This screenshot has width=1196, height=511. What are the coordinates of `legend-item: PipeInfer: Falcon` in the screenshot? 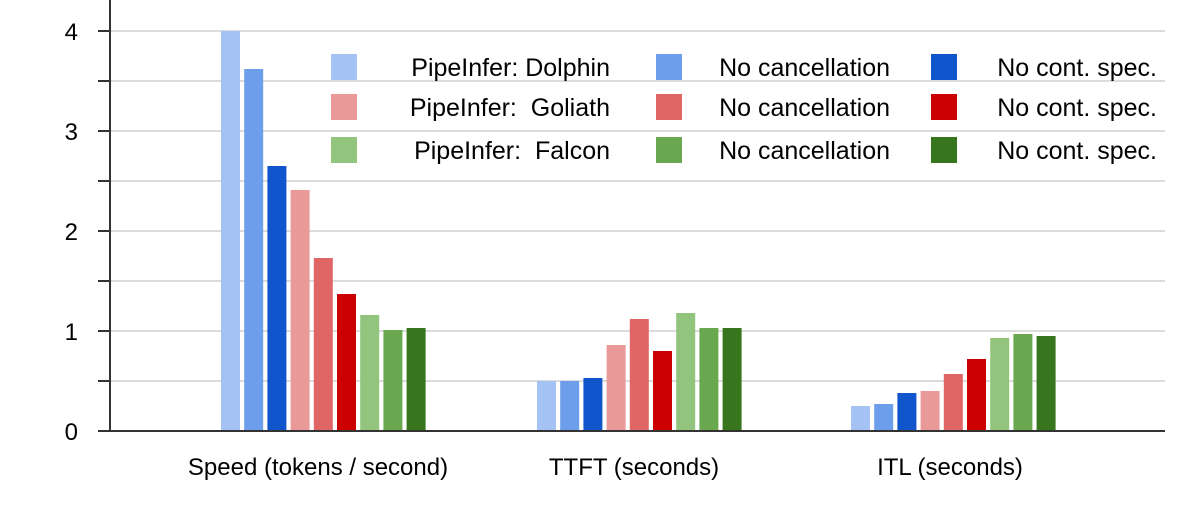 It's located at (470, 151).